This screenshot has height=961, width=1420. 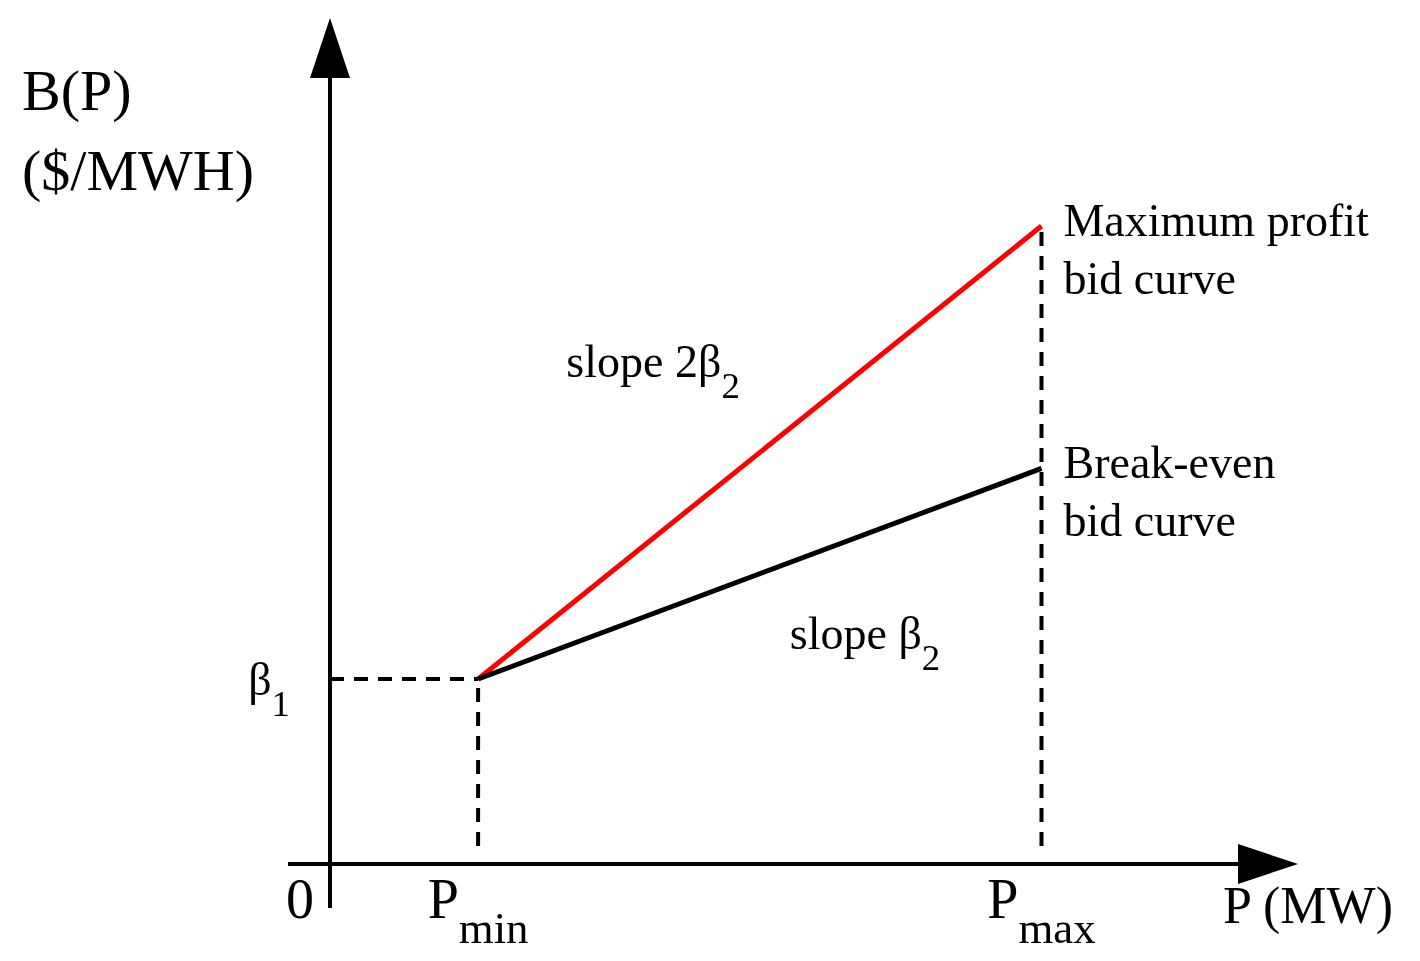 What do you see at coordinates (1308, 906) in the screenshot?
I see `x-axis-title: P (MW)` at bounding box center [1308, 906].